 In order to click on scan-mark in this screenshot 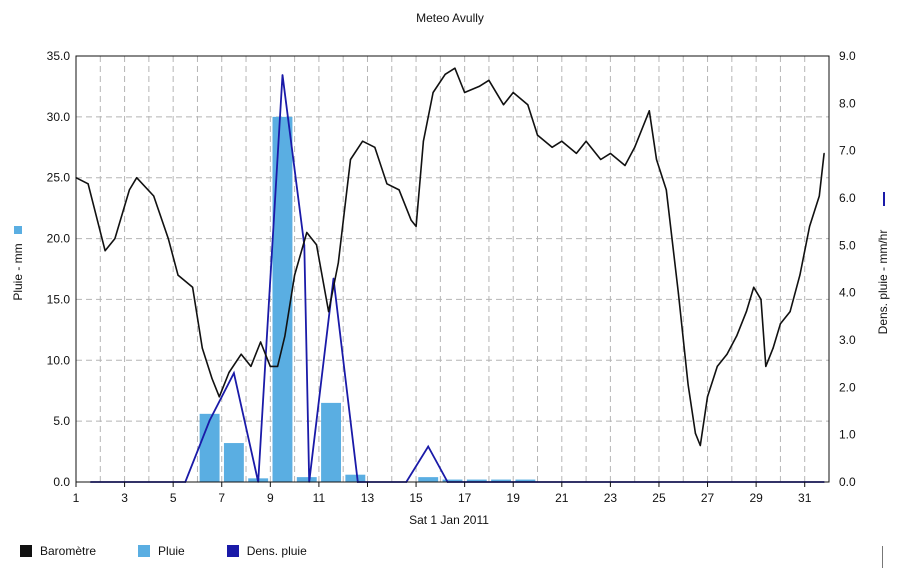, I will do `click(882, 557)`.